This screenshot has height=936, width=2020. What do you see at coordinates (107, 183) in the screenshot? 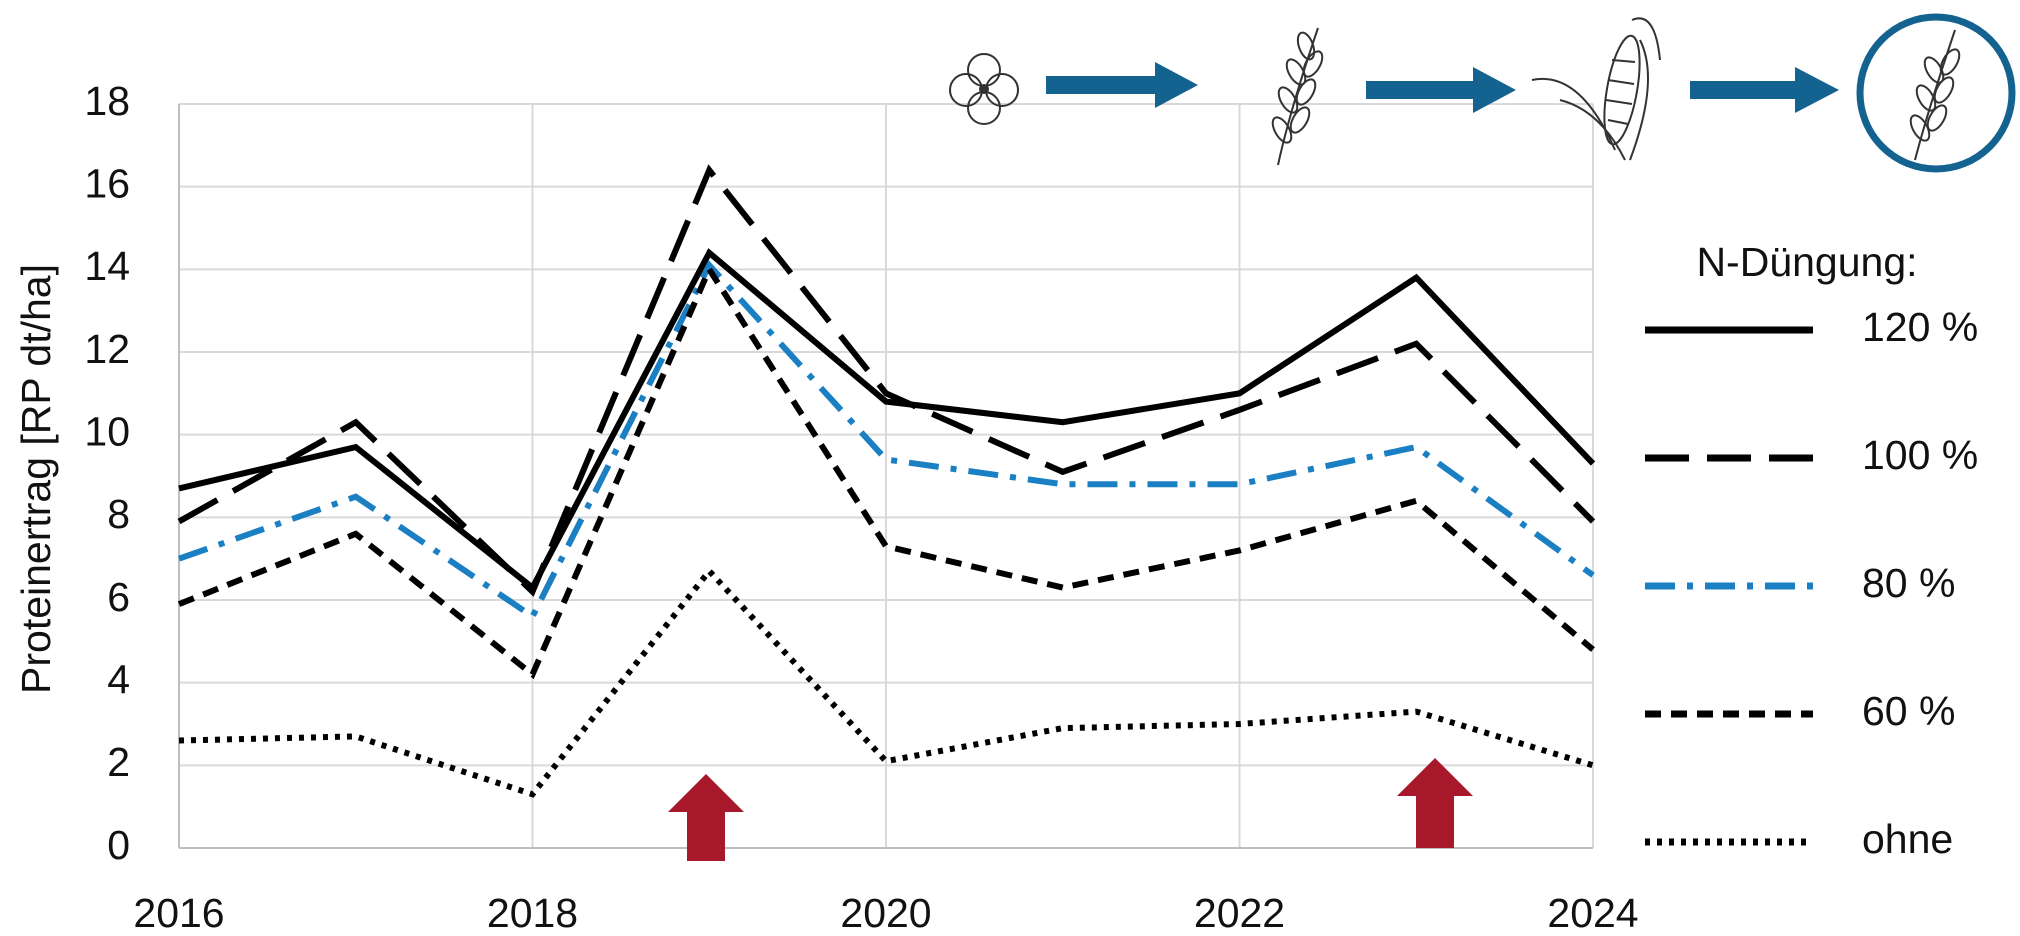
I see `y-tick-label: 16` at bounding box center [107, 183].